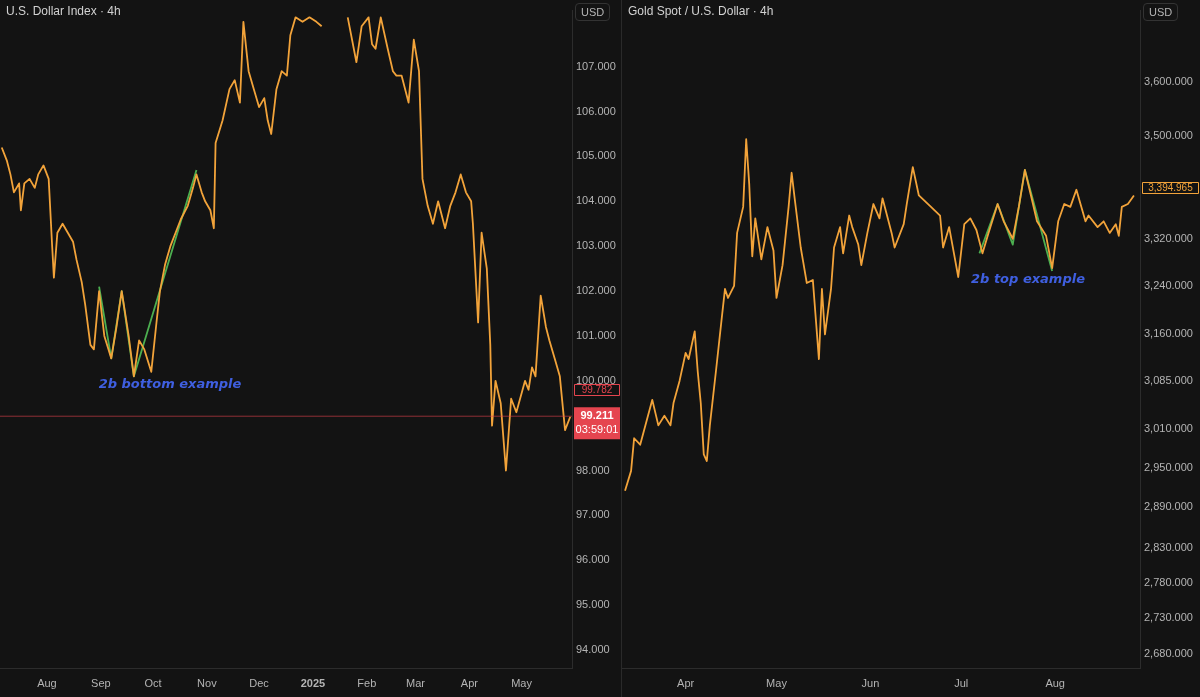 Image resolution: width=1200 pixels, height=697 pixels. Describe the element at coordinates (1168, 652) in the screenshot. I see `y-tick-label: 2,680.000` at that location.